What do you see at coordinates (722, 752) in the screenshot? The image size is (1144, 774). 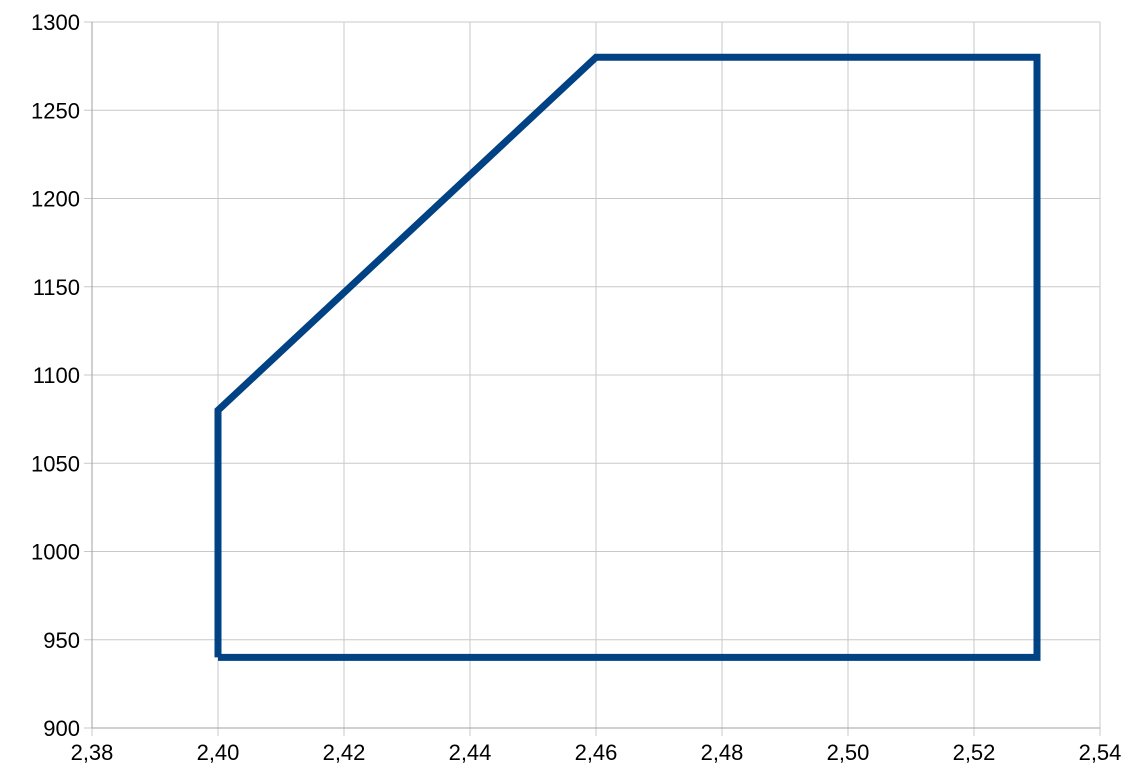 I see `x-tick-label: 2,48` at bounding box center [722, 752].